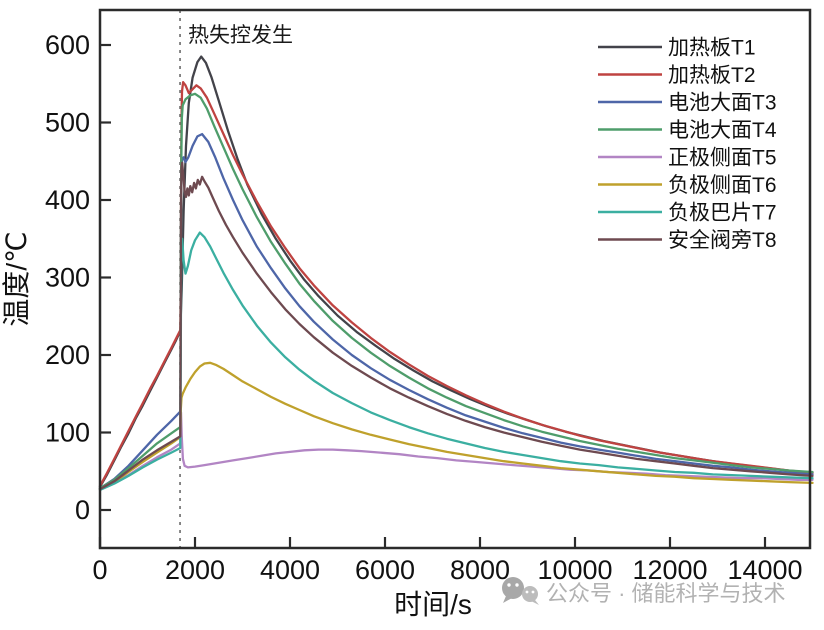  Describe the element at coordinates (722, 185) in the screenshot. I see `legend-label-6: 负极侧面T6` at that location.